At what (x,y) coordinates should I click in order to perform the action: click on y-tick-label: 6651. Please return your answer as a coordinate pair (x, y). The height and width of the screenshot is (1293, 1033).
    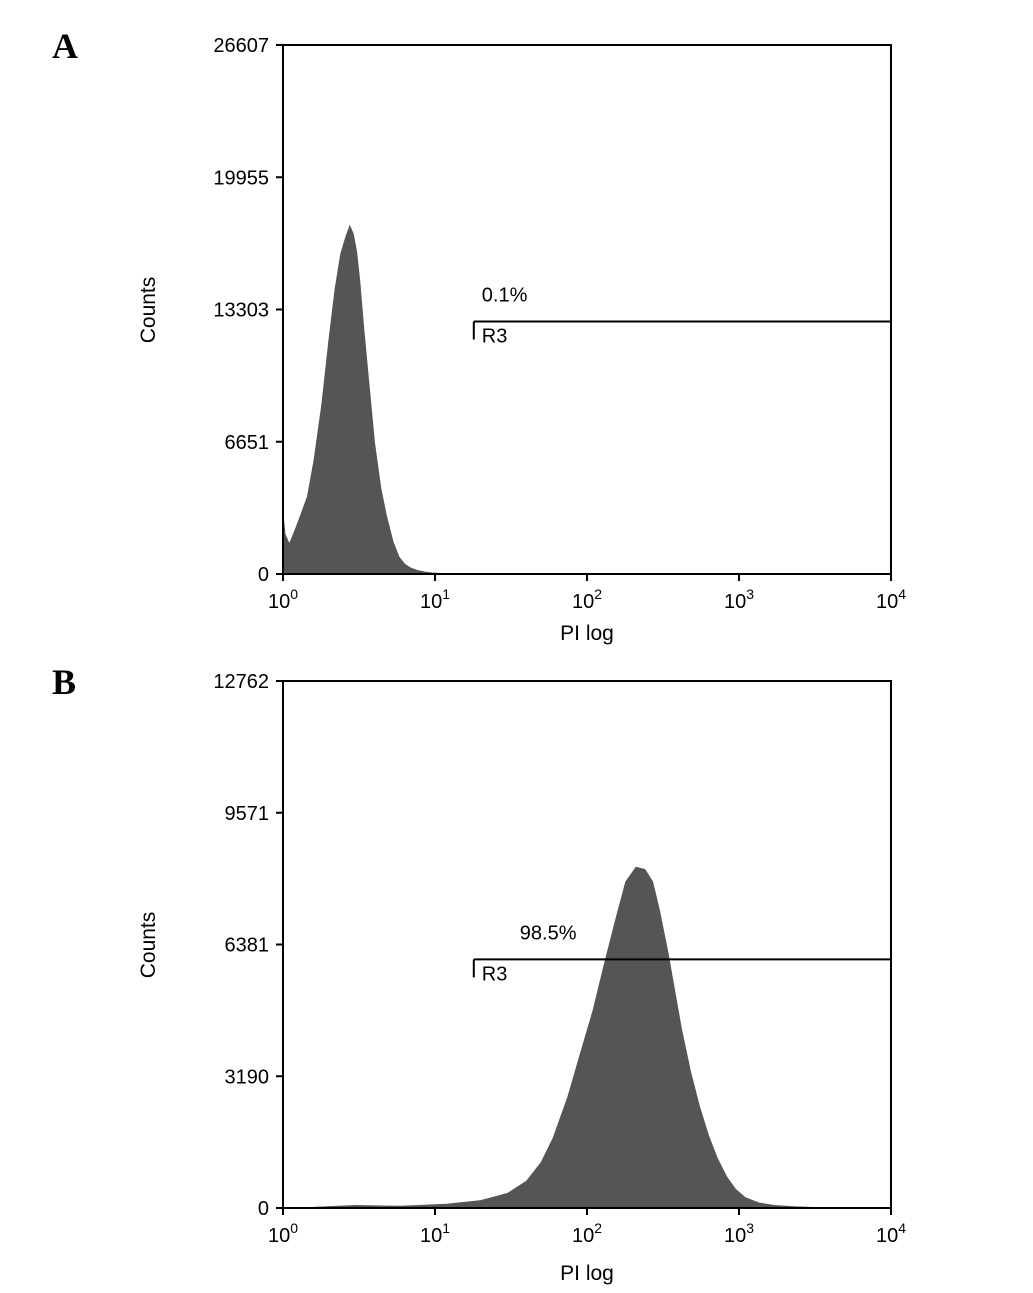
    Looking at the image, I should click on (247, 443).